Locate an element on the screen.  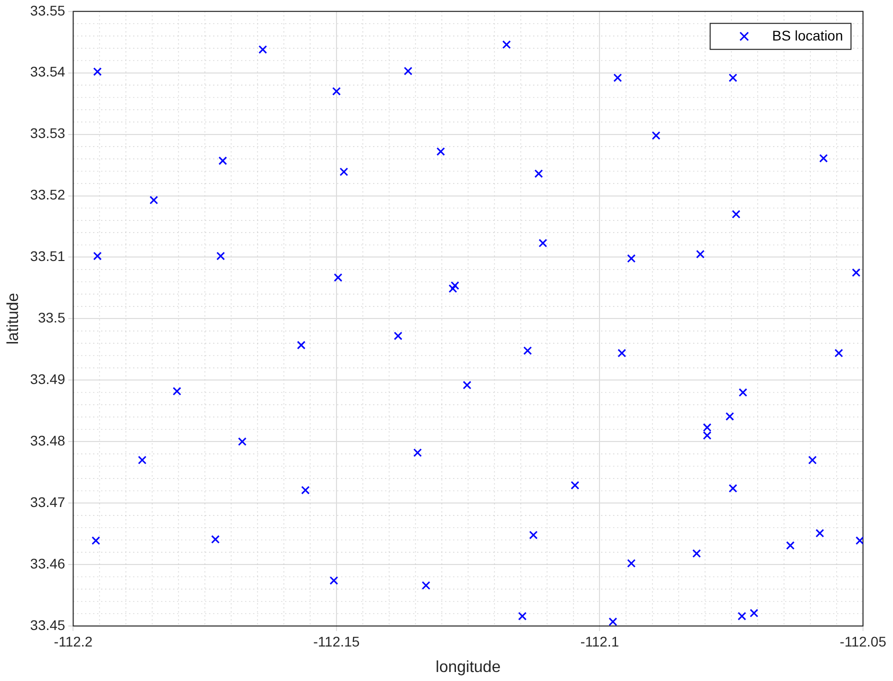
y-tick-label: 33.54 is located at coordinates (48, 72).